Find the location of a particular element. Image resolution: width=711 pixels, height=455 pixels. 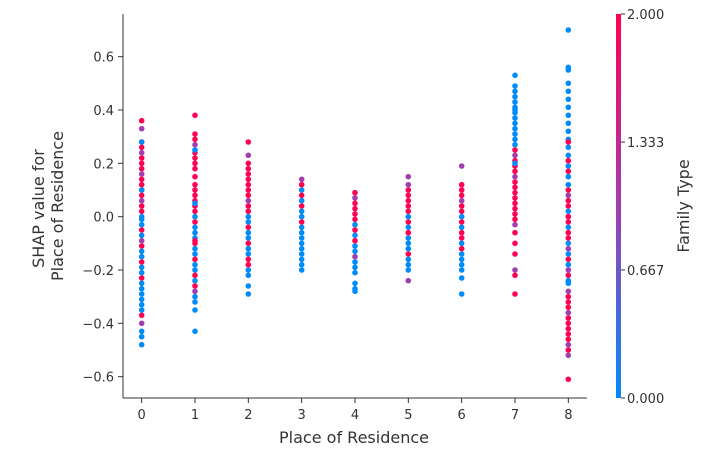

x-tick-label: 7 is located at coordinates (515, 415).